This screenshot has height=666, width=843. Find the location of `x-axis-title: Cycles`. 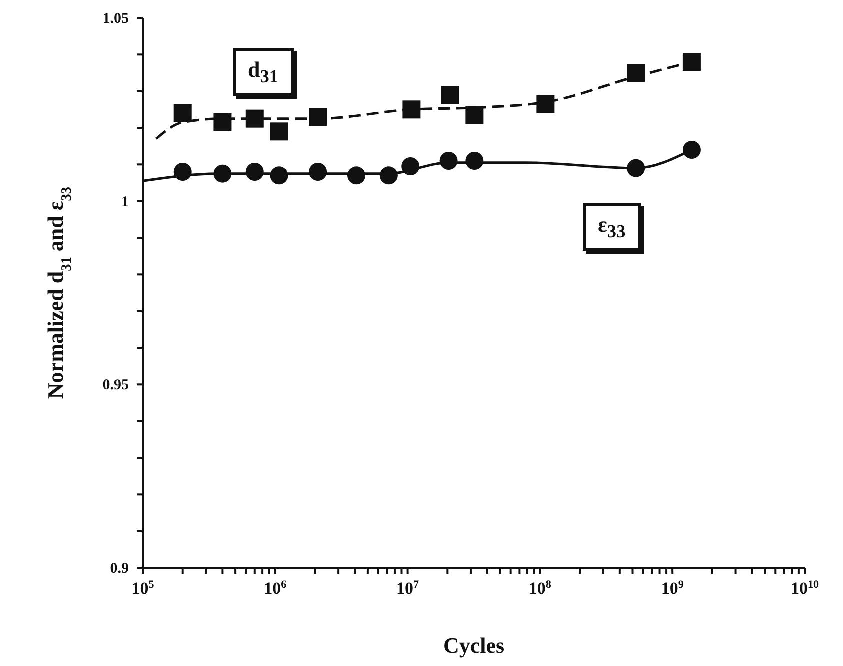

x-axis-title: Cycles is located at coordinates (474, 645).